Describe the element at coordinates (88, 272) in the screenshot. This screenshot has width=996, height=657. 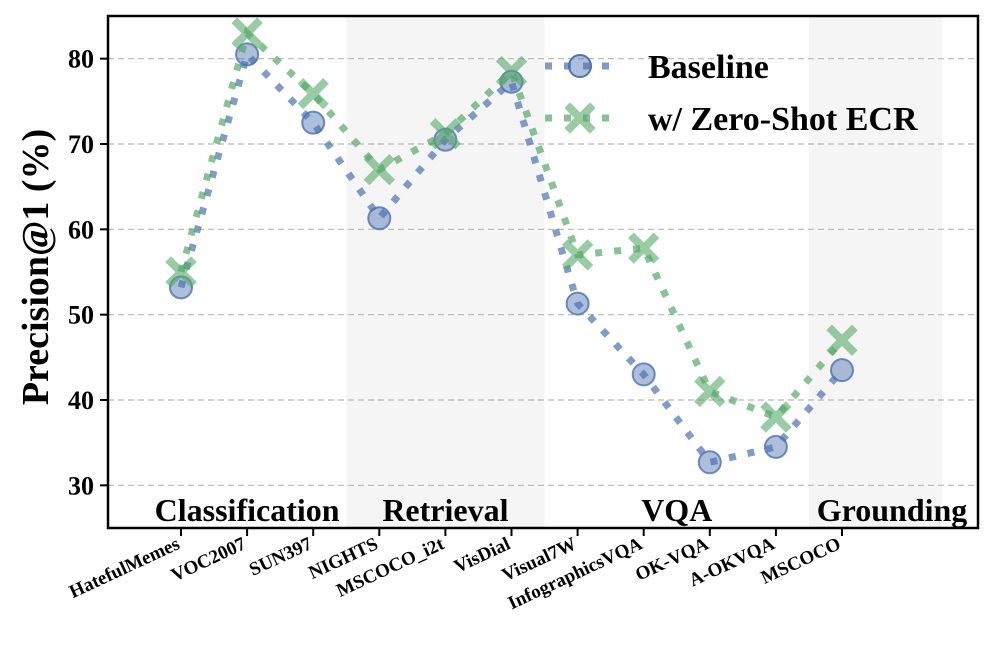
I see `y-axis-ticks: 30 40 50 60 70 80` at that location.